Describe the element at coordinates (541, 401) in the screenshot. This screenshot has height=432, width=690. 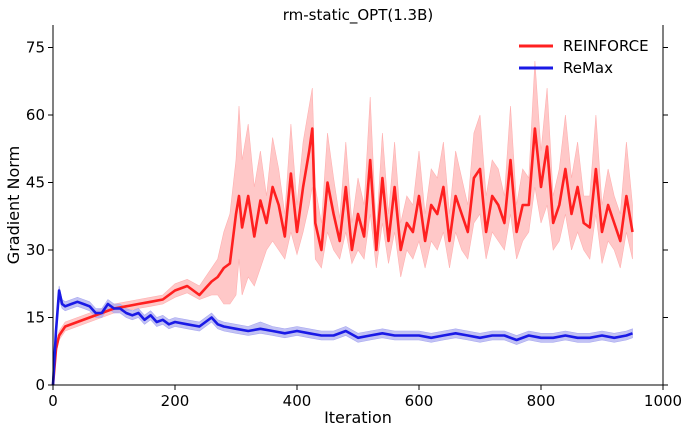
I see `x-tick-label: 800` at that location.